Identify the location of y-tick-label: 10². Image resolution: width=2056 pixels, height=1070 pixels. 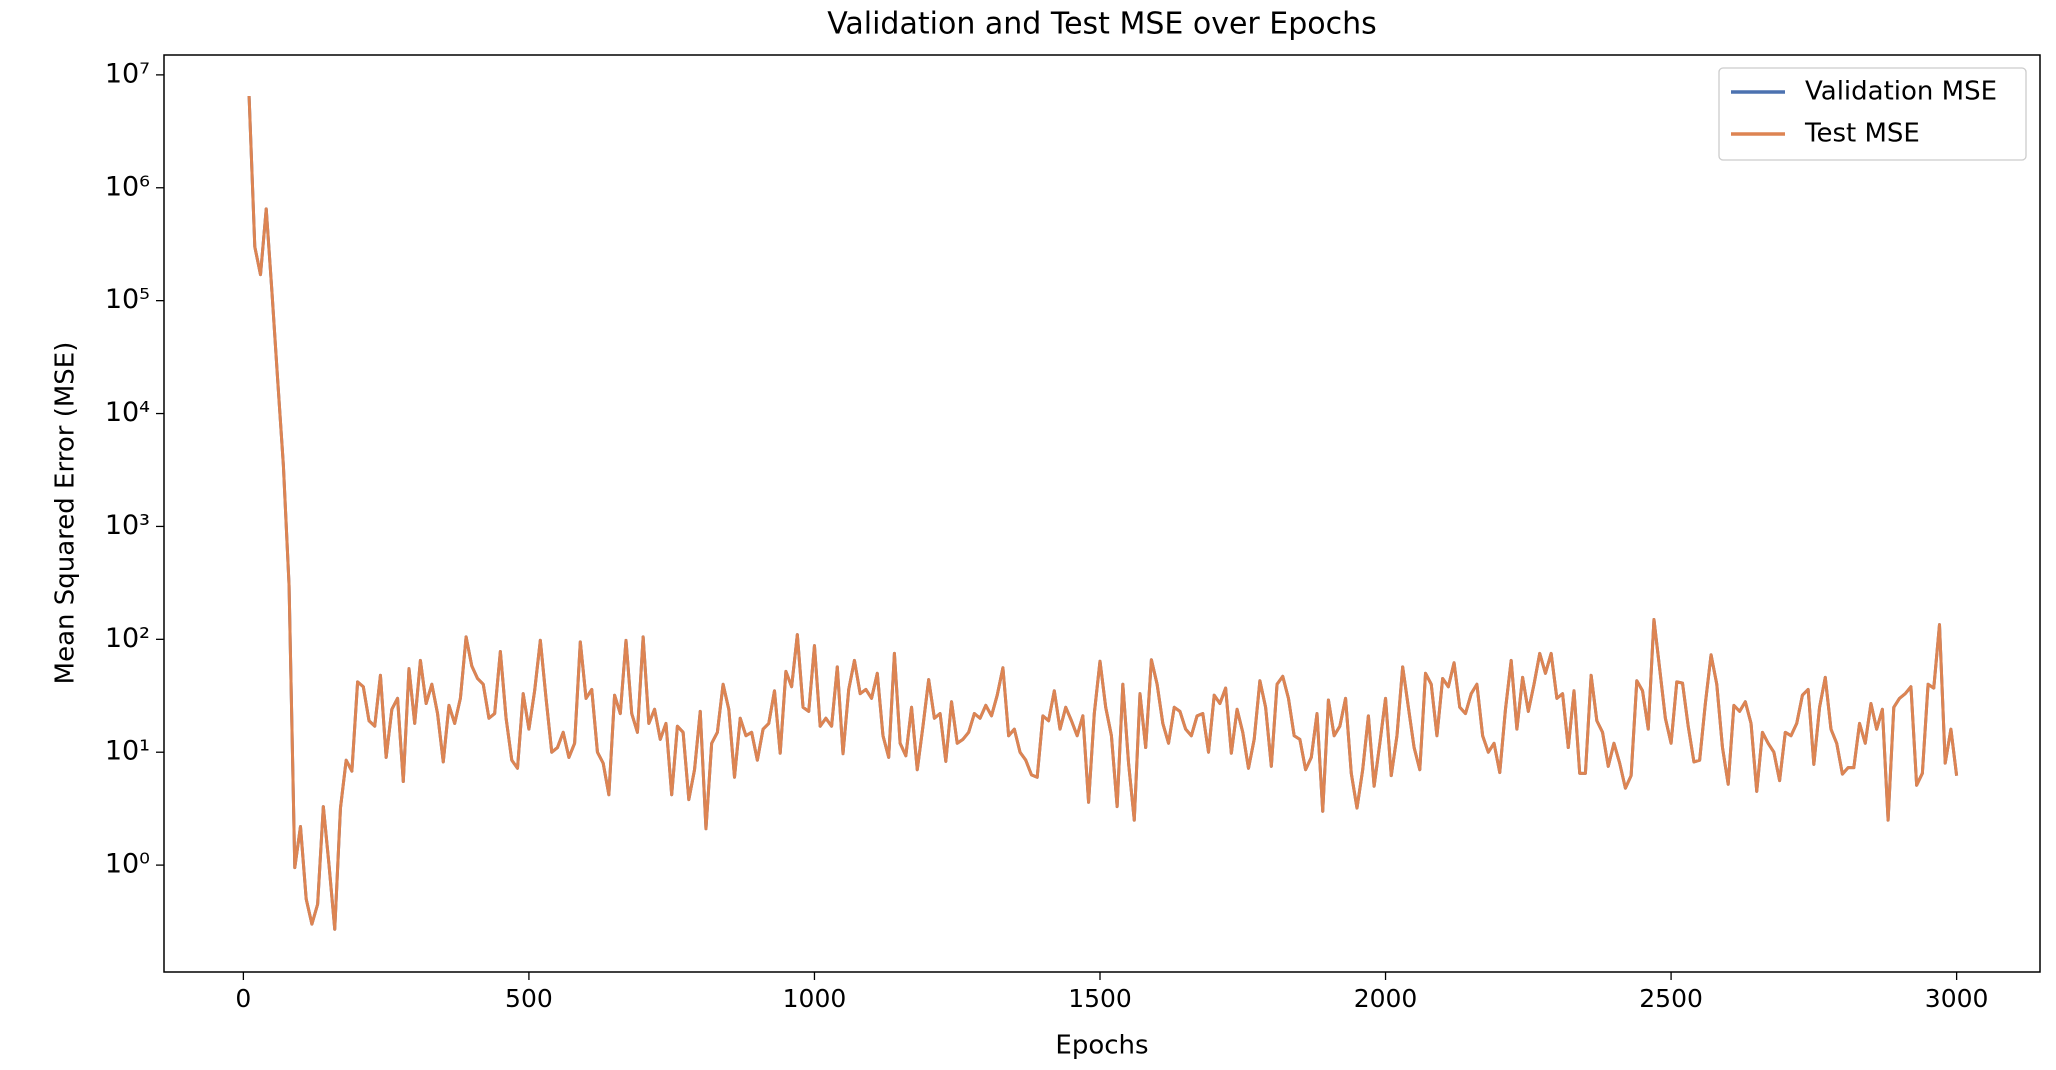
(127, 638).